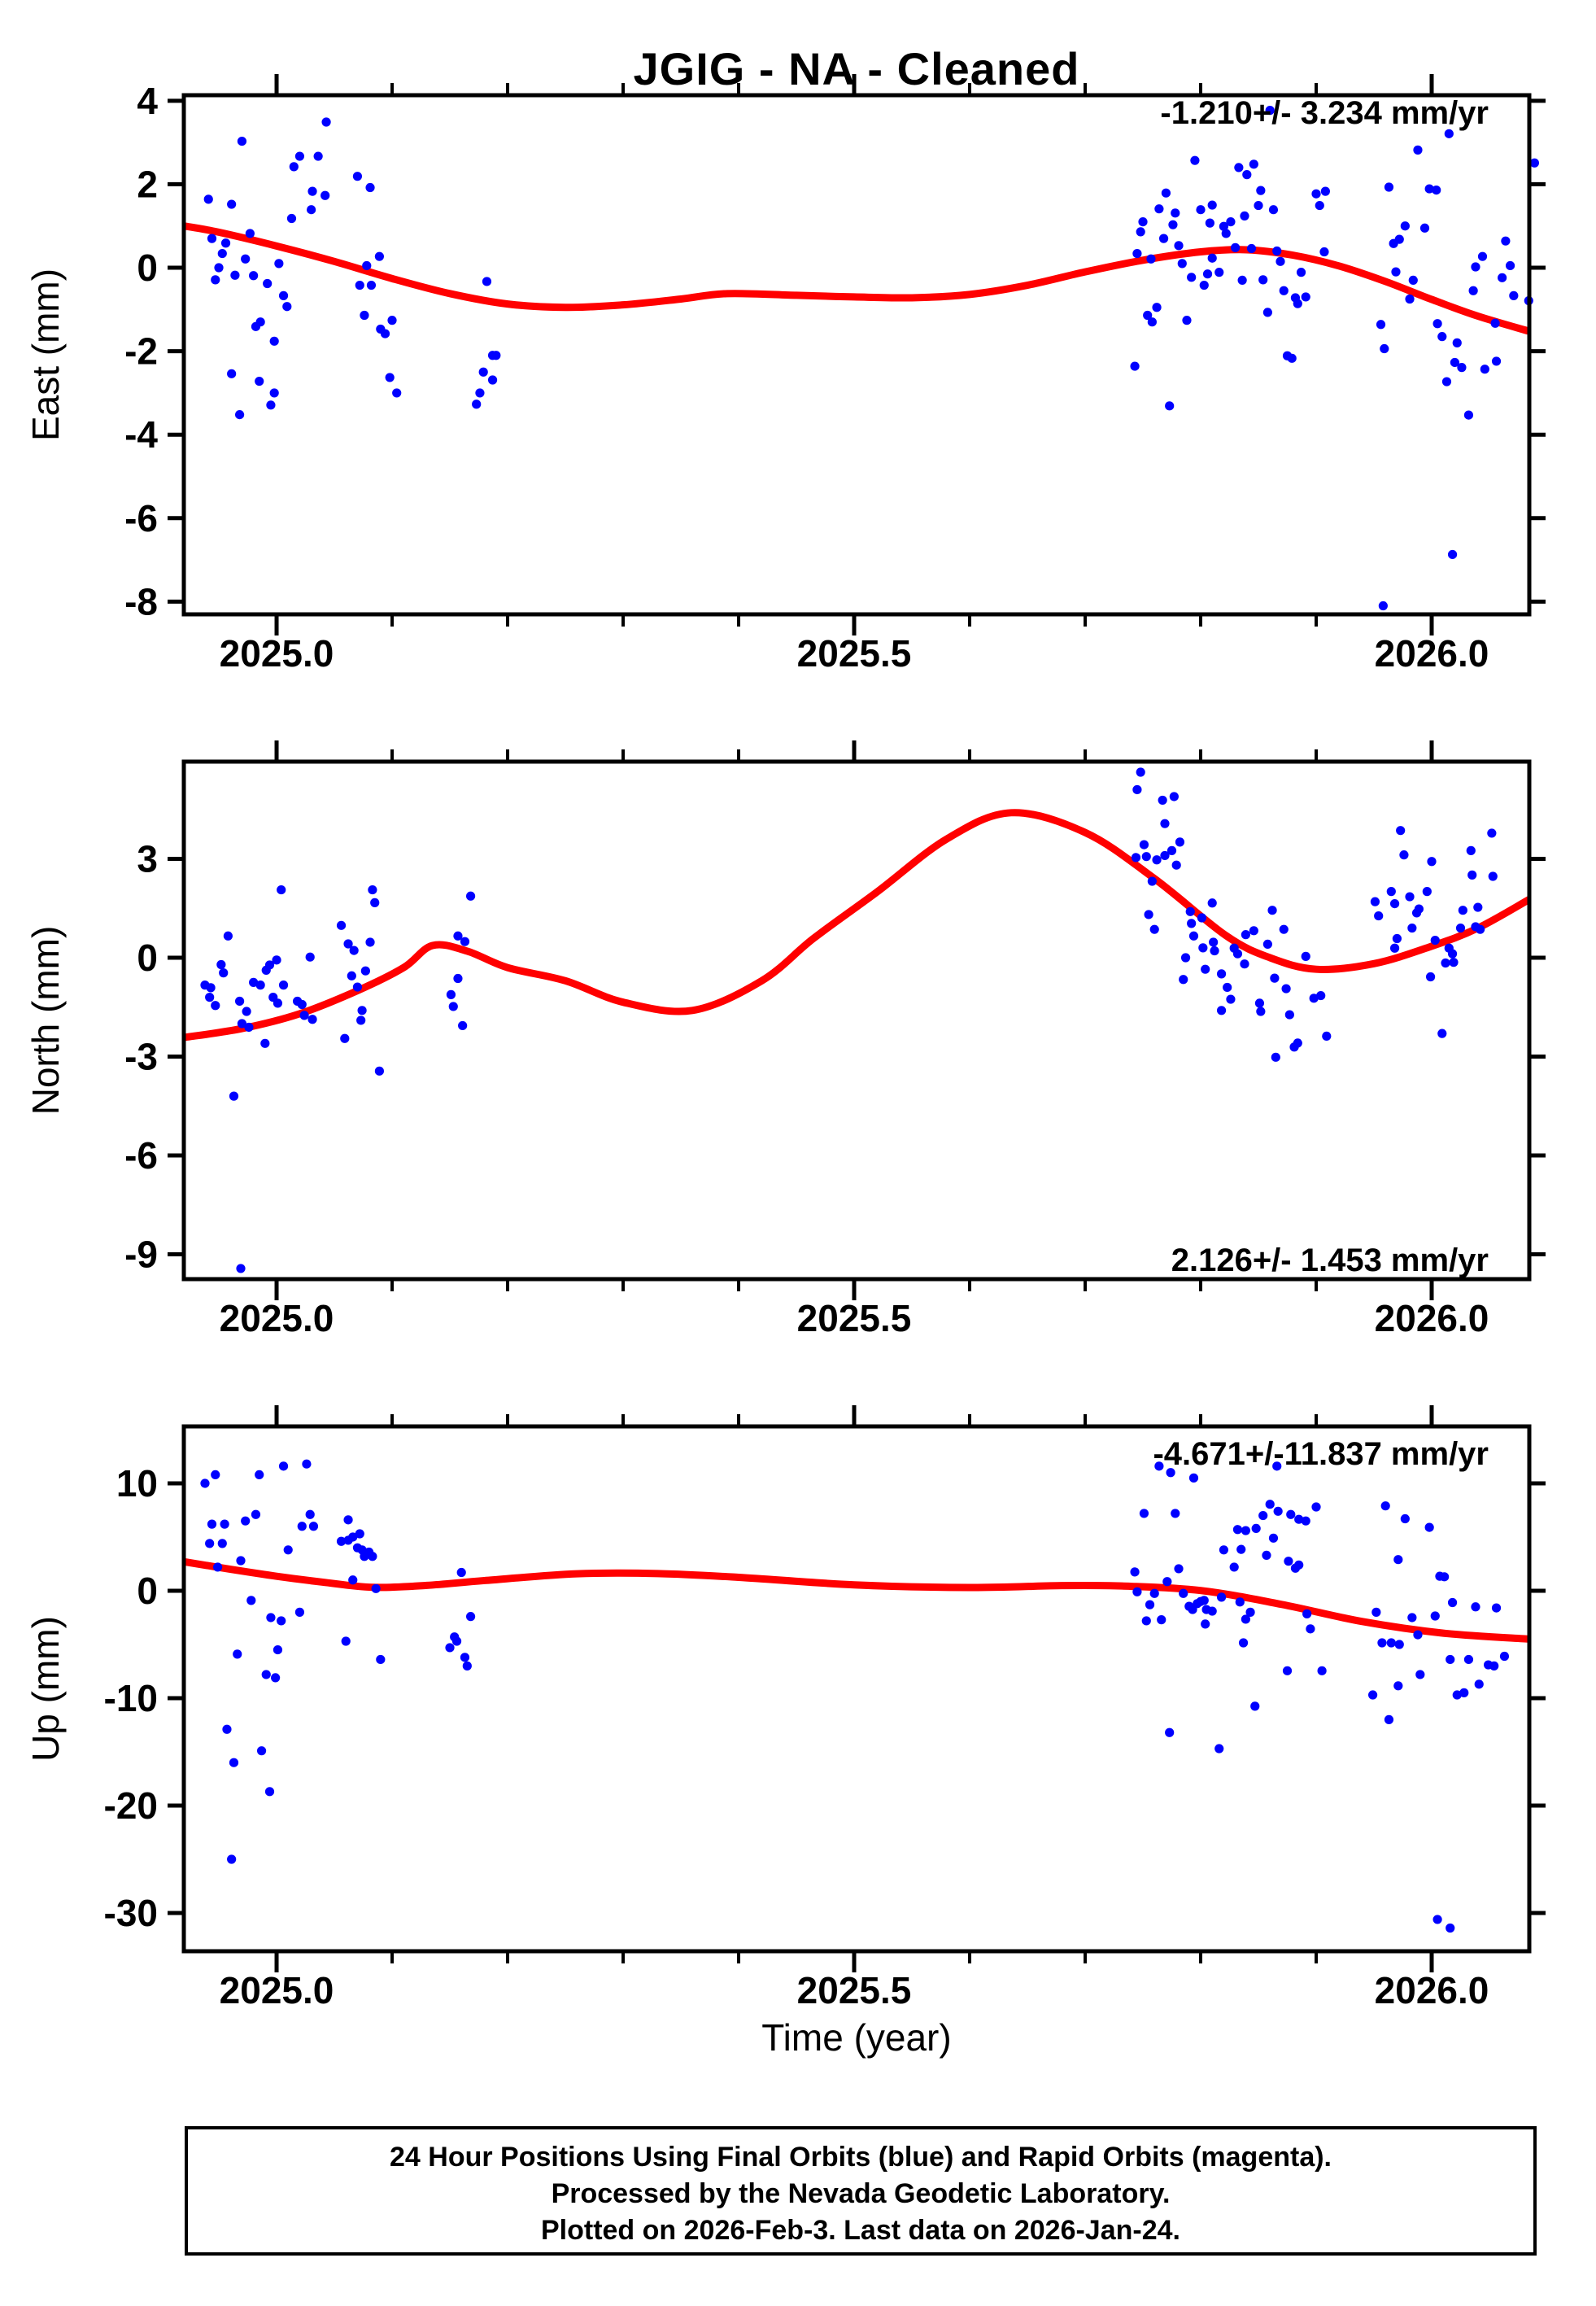  Describe the element at coordinates (131, 1805) in the screenshot. I see `y-tick-label: -20` at that location.